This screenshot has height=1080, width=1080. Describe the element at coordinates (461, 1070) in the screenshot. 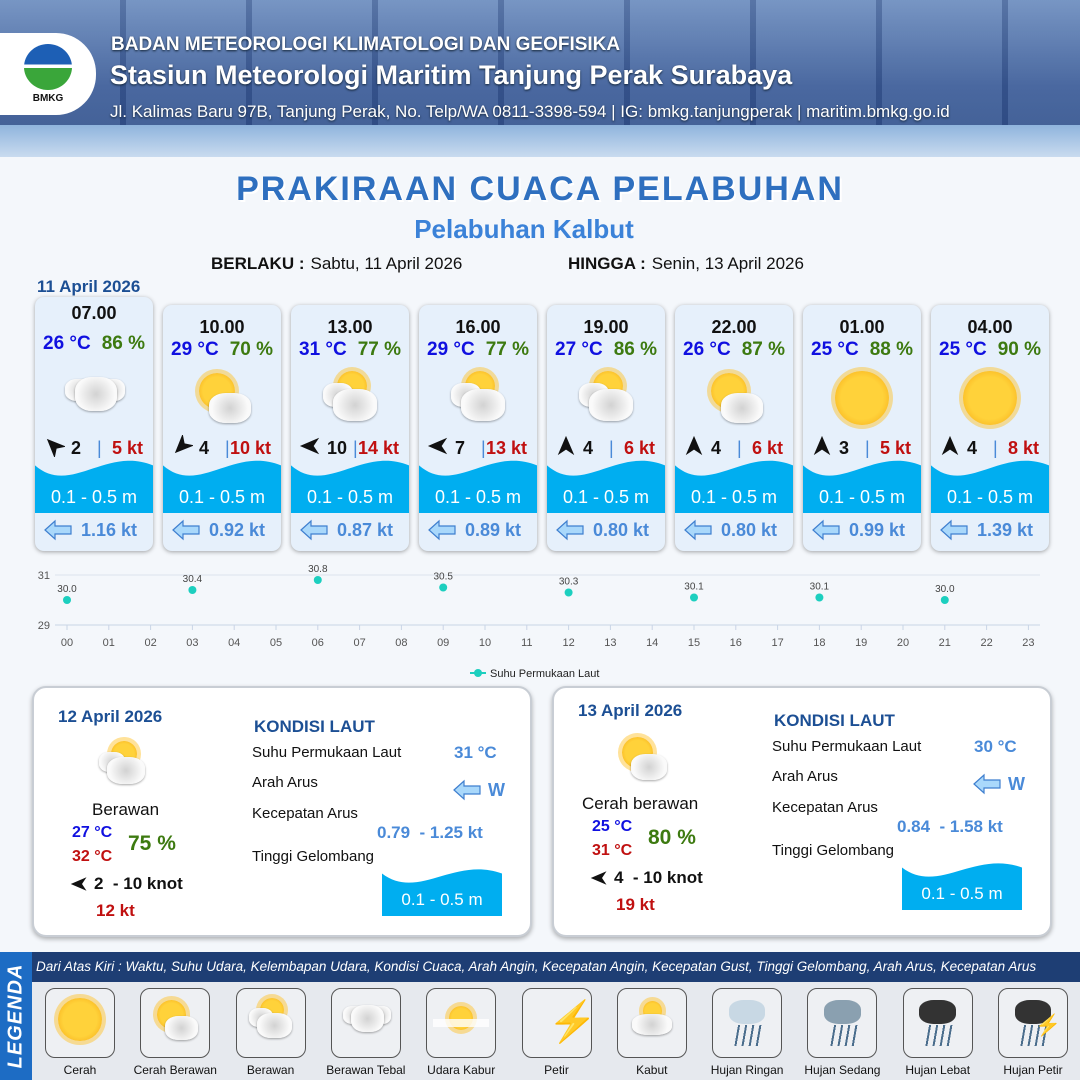

I see `legend-label: Udara Kabur` at that location.